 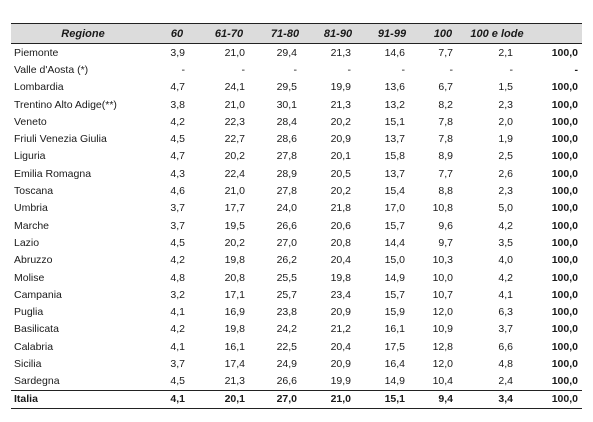 What do you see at coordinates (497, 399) in the screenshot?
I see `total-cell: 3,4` at bounding box center [497, 399].